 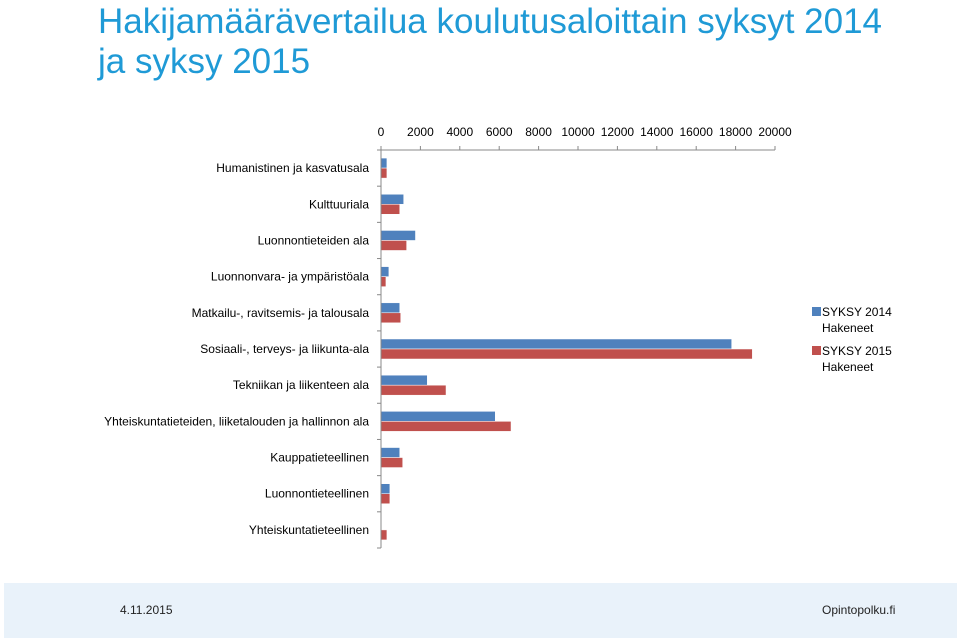 I want to click on y-tick-label: Luonnonvara- ja ympäristöala, so click(x=290, y=277).